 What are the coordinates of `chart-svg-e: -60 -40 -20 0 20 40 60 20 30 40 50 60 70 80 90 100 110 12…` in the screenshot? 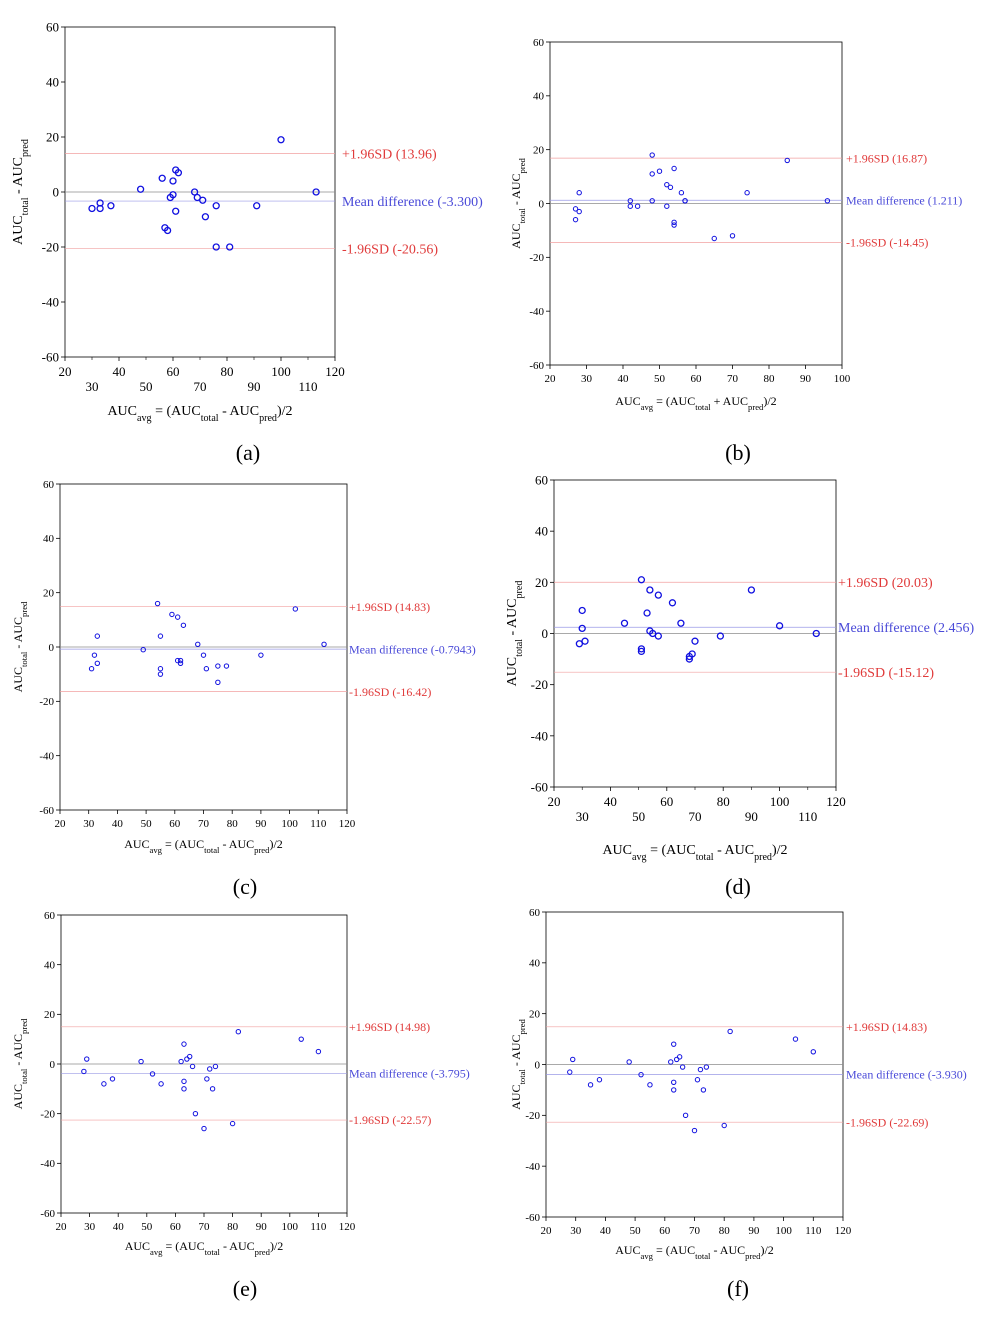 It's located at (240, 1083).